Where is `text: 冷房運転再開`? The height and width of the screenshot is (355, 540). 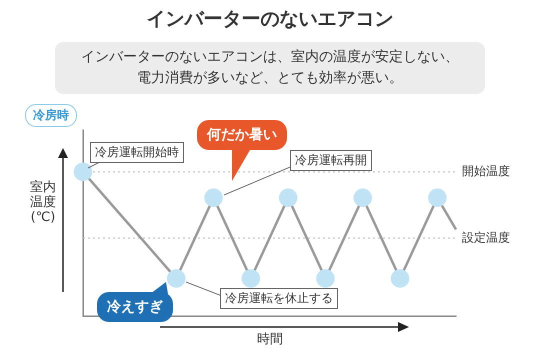
text: 冷房運転再開 is located at coordinates (331, 160).